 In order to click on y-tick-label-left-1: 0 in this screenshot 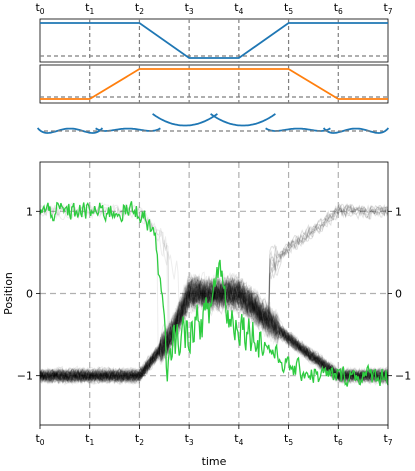, I will do `click(29, 294)`.